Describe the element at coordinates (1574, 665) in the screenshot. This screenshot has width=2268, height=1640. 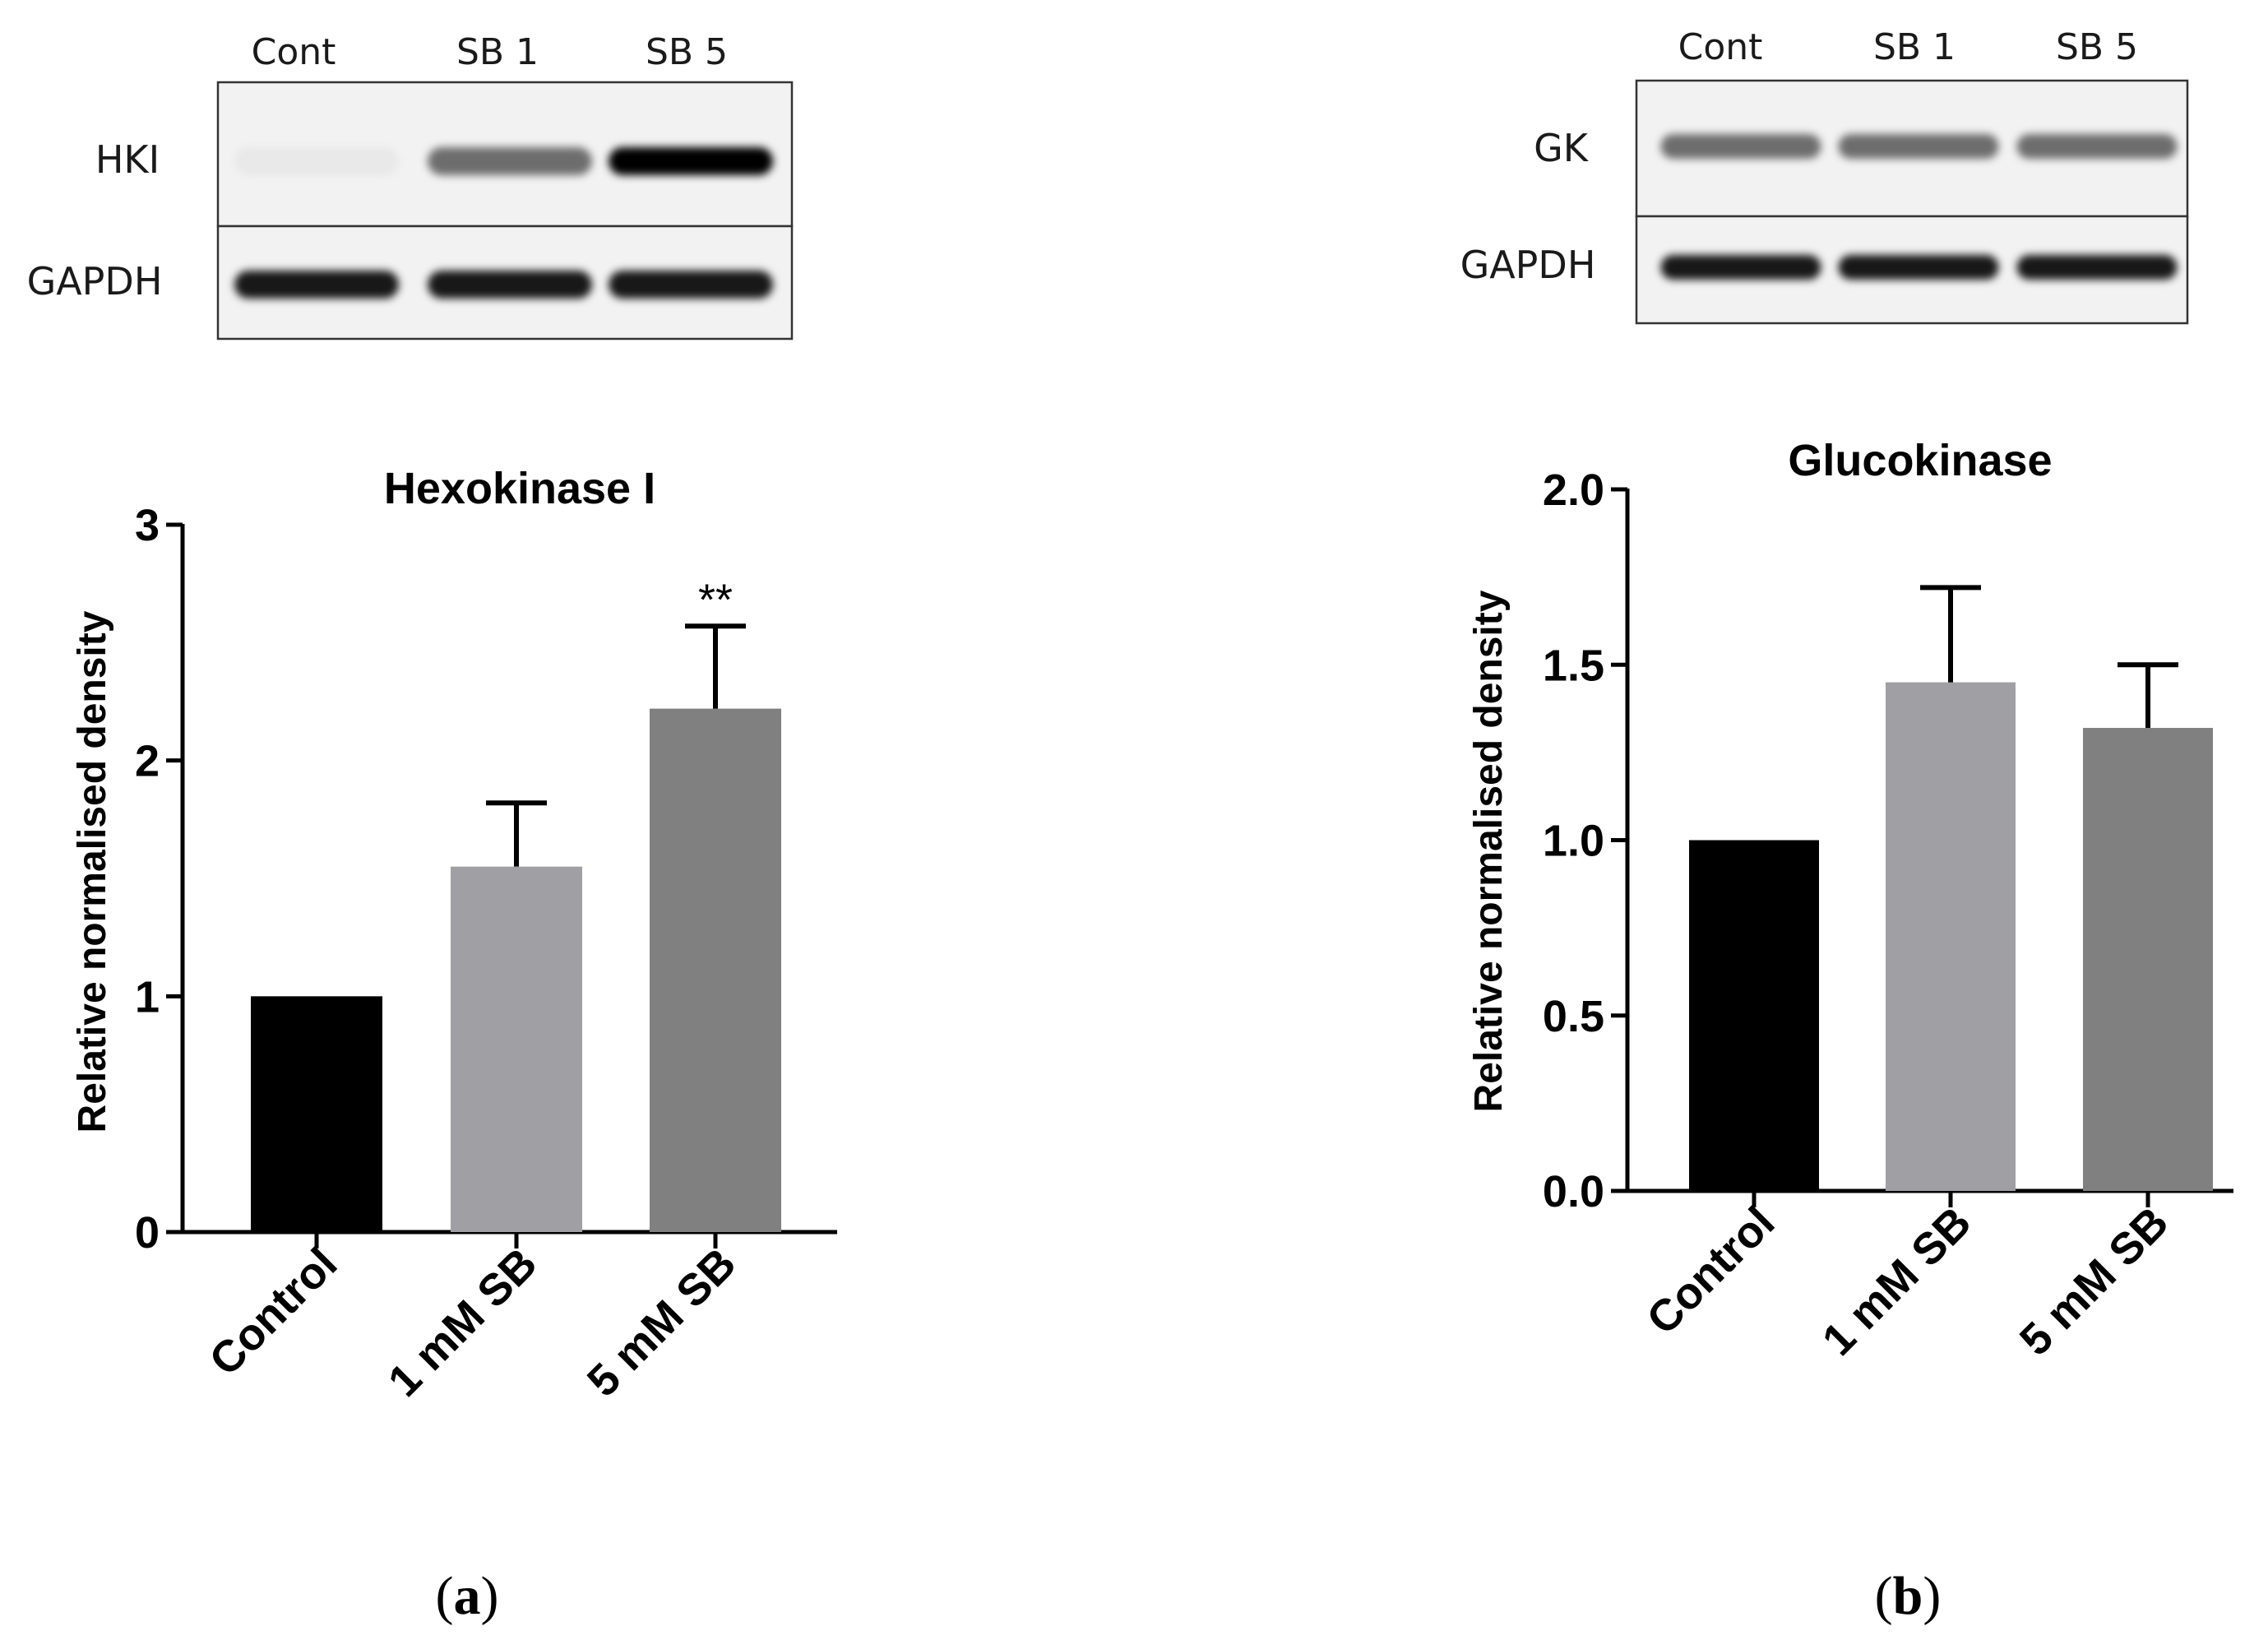
I see `y-tick-label: 1.5` at that location.